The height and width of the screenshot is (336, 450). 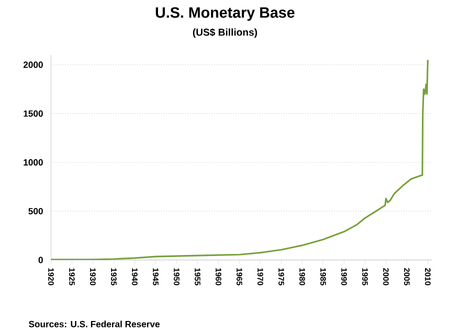 I want to click on x-tick-label: 1980, so click(x=302, y=277).